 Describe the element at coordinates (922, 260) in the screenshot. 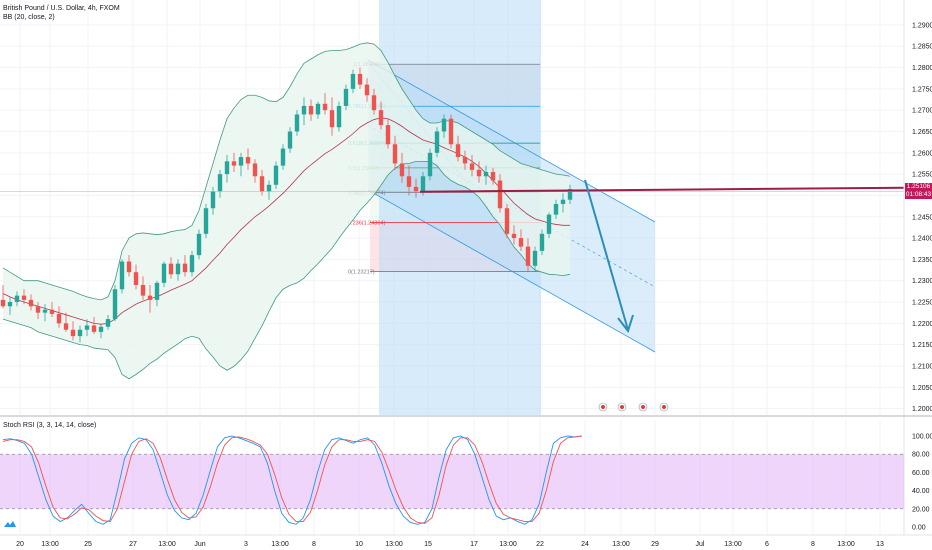

I see `price-tick-label: 1.23500` at that location.